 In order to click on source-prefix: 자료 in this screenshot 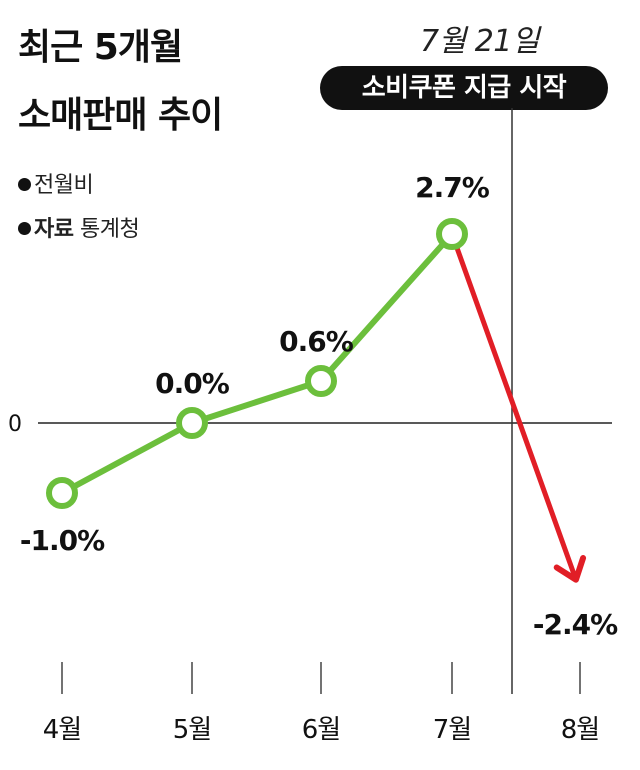, I will do `click(54, 229)`.